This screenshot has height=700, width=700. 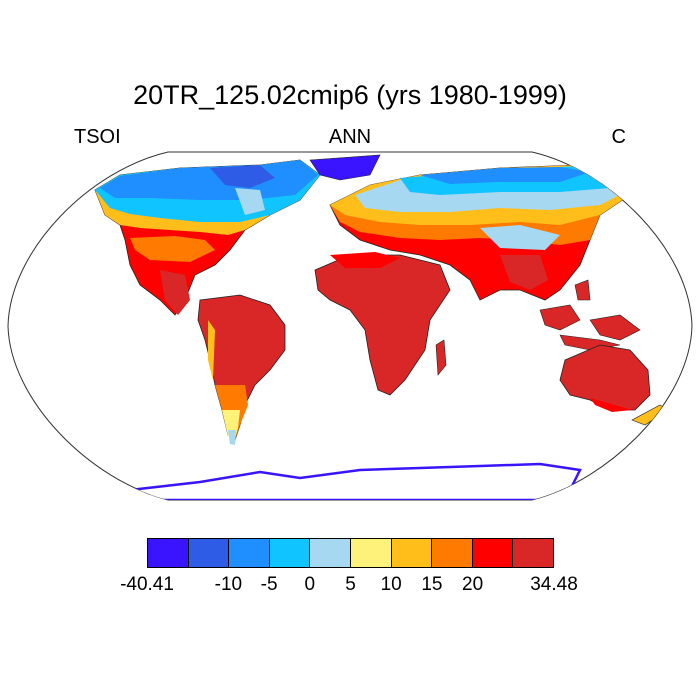 What do you see at coordinates (207, 237) in the screenshot?
I see `north-america-landmass` at bounding box center [207, 237].